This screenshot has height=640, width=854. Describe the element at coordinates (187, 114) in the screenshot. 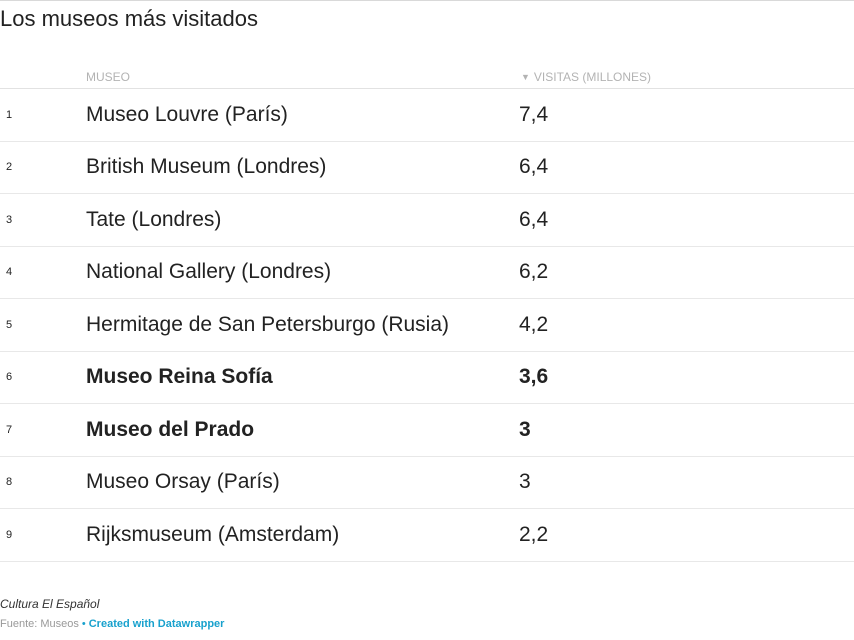

I see `row-museum-name: Museo Louvre (París)` at that location.